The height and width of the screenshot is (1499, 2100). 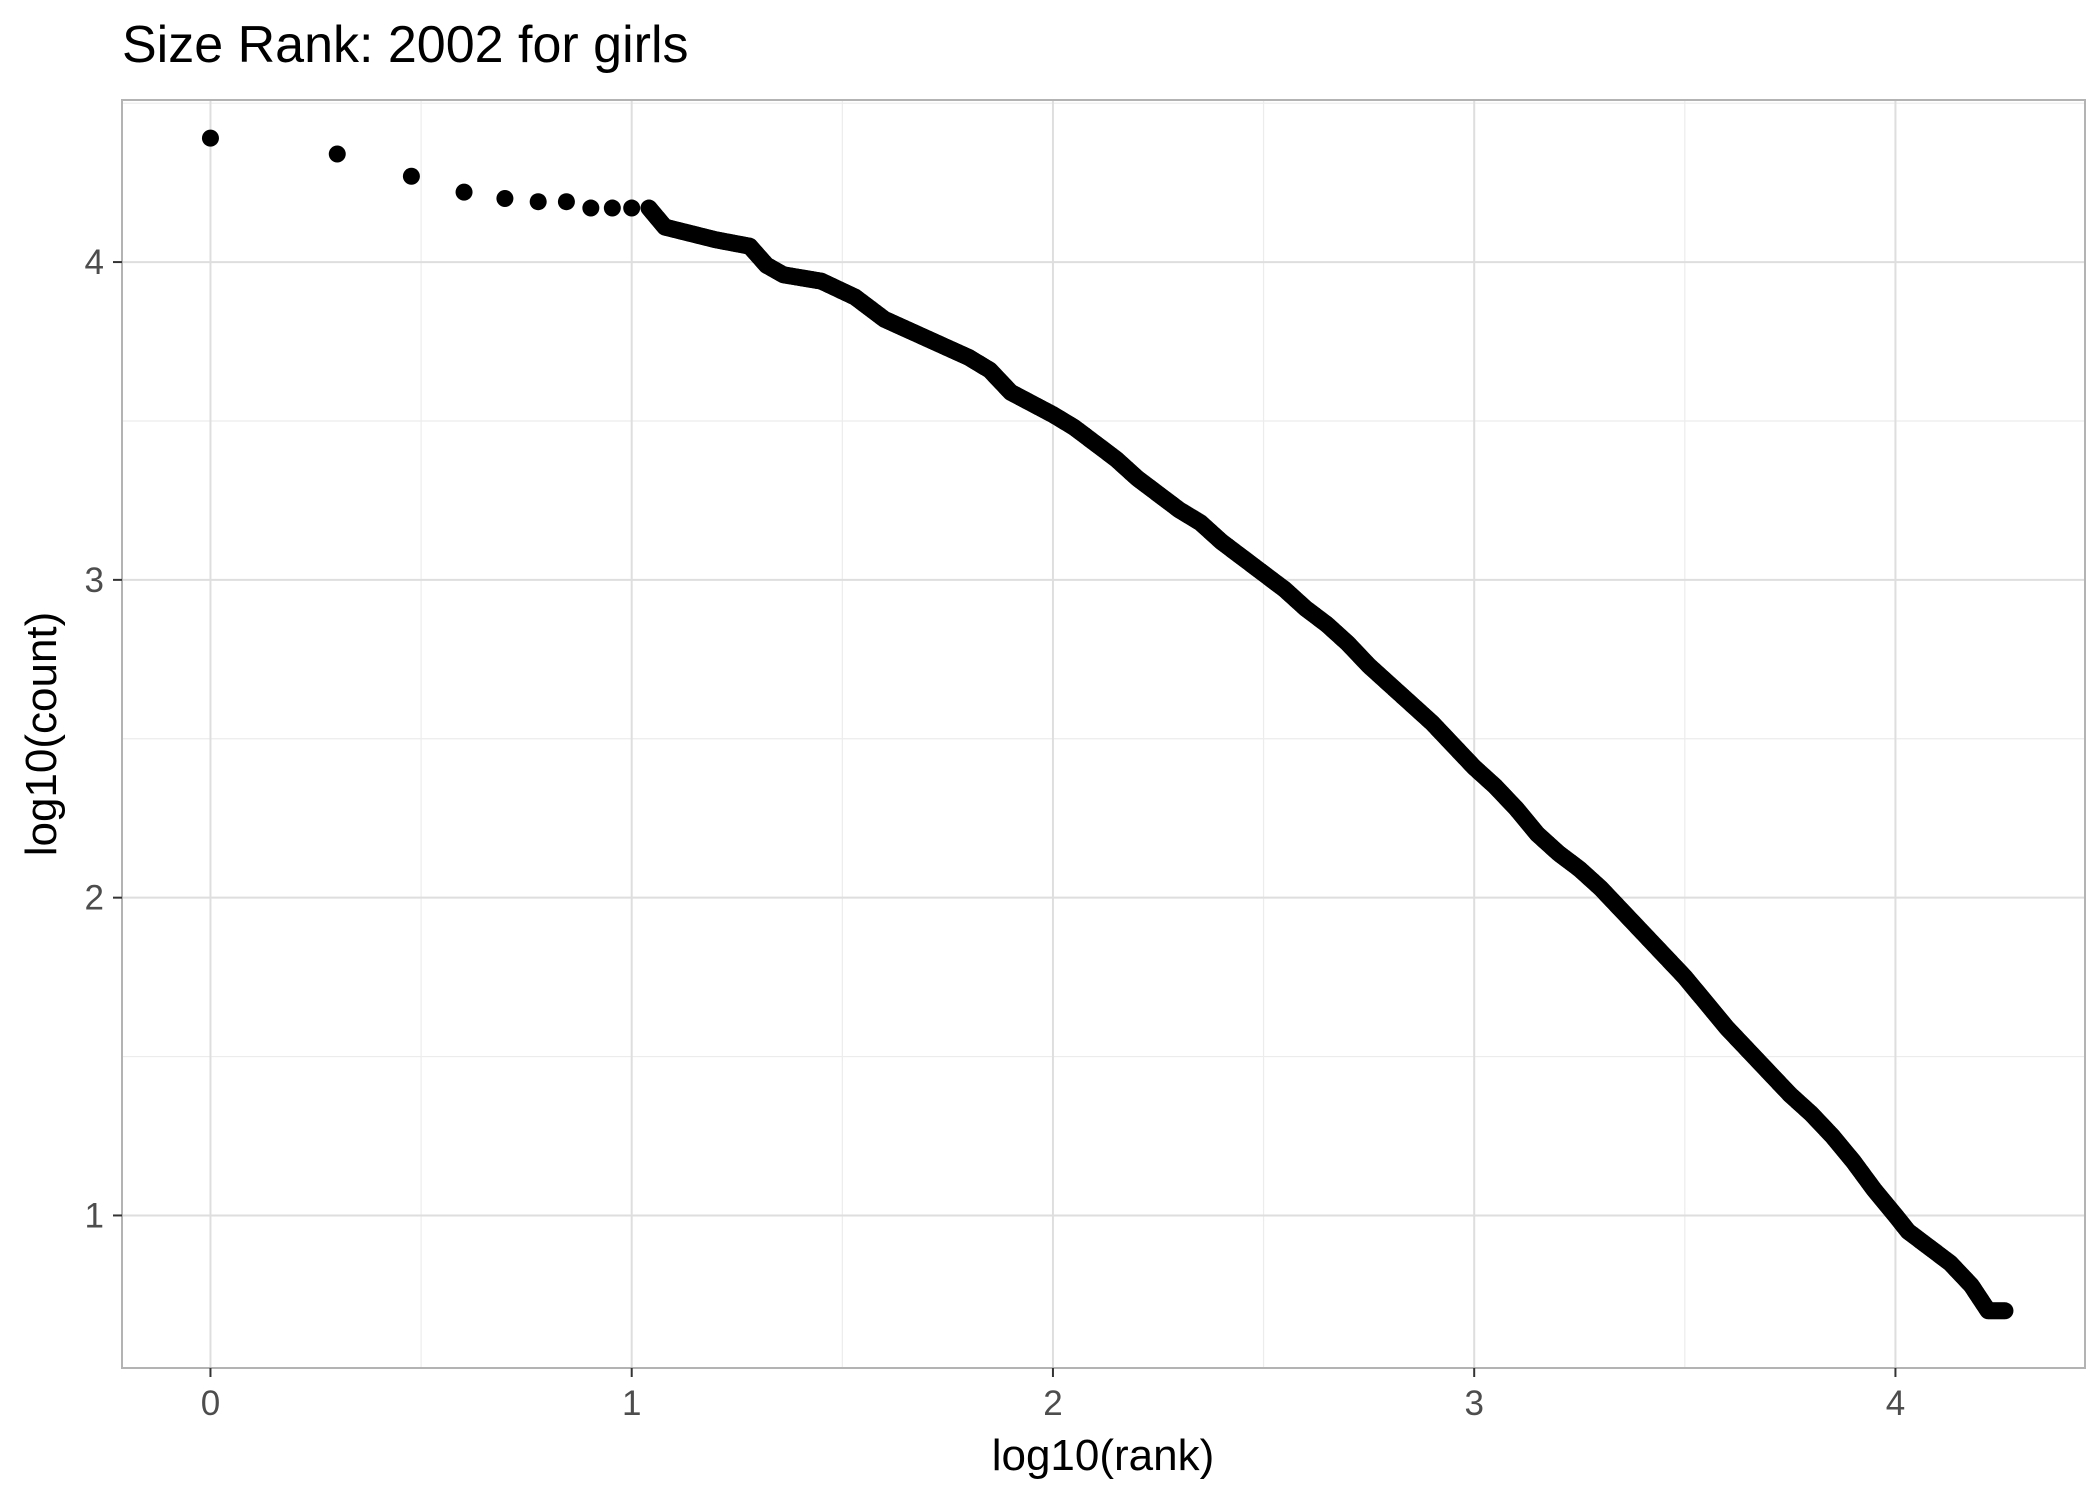 What do you see at coordinates (94, 262) in the screenshot?
I see `y-tick-label: 4` at bounding box center [94, 262].